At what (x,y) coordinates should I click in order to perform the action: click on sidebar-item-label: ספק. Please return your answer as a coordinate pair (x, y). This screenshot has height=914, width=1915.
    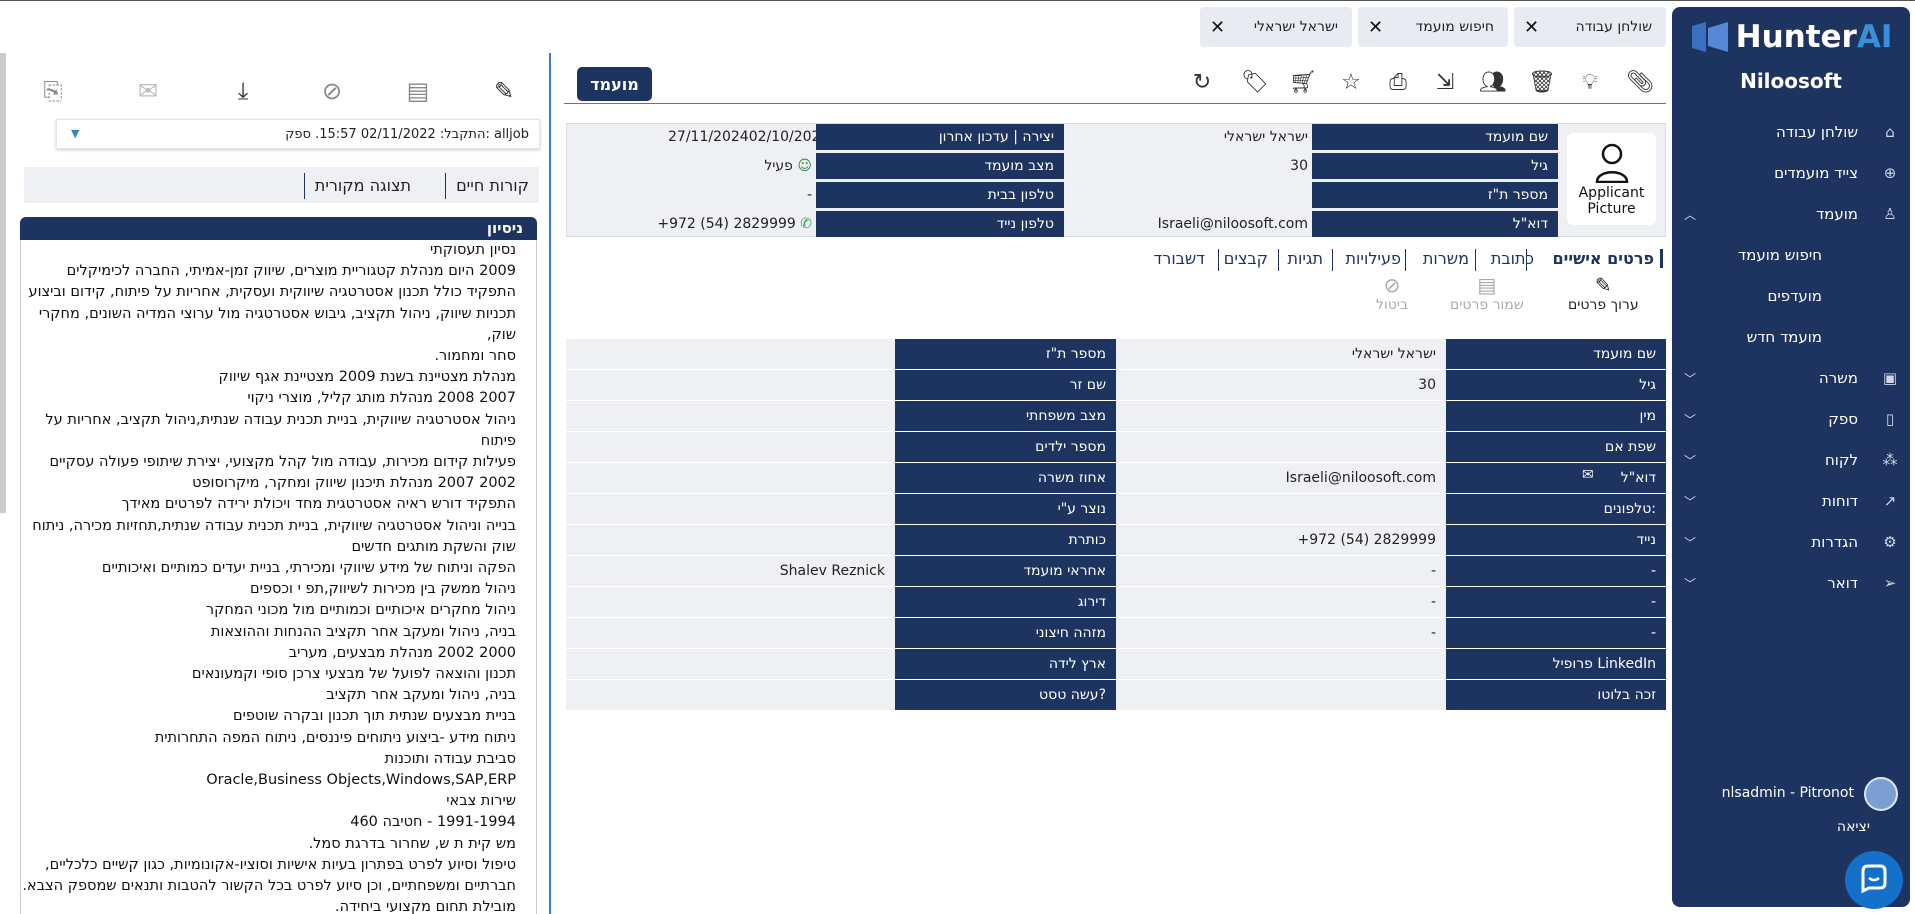
    Looking at the image, I should click on (1843, 419).